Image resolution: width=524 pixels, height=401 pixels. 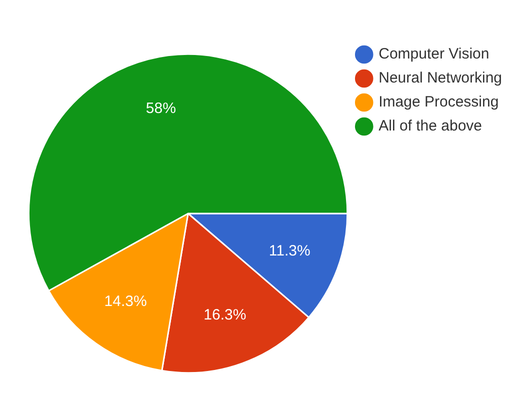 I want to click on data-label: 14.3%, so click(x=125, y=301).